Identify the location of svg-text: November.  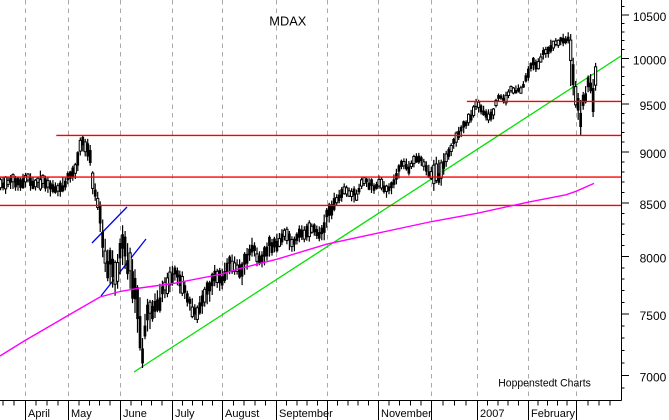
(406, 414).